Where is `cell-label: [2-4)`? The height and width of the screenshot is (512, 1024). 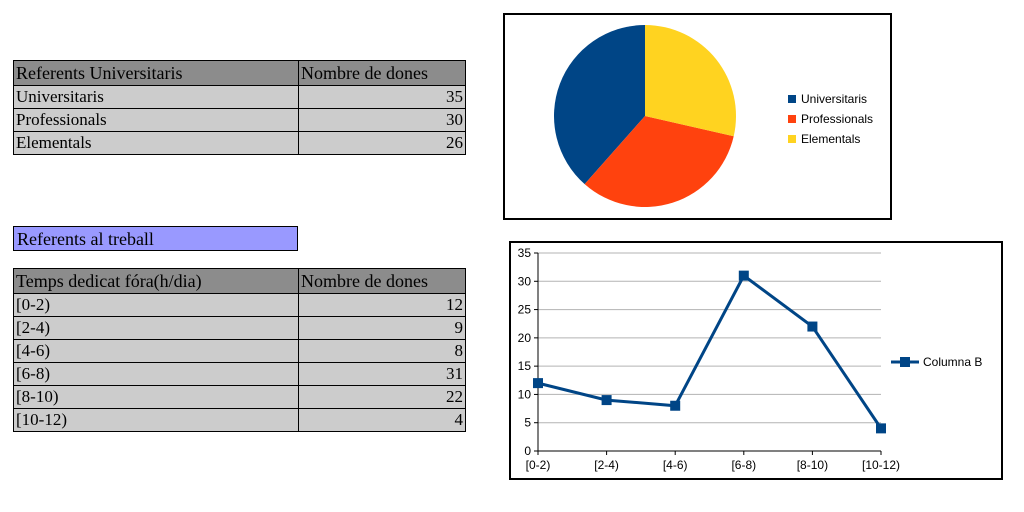 cell-label: [2-4) is located at coordinates (156, 328).